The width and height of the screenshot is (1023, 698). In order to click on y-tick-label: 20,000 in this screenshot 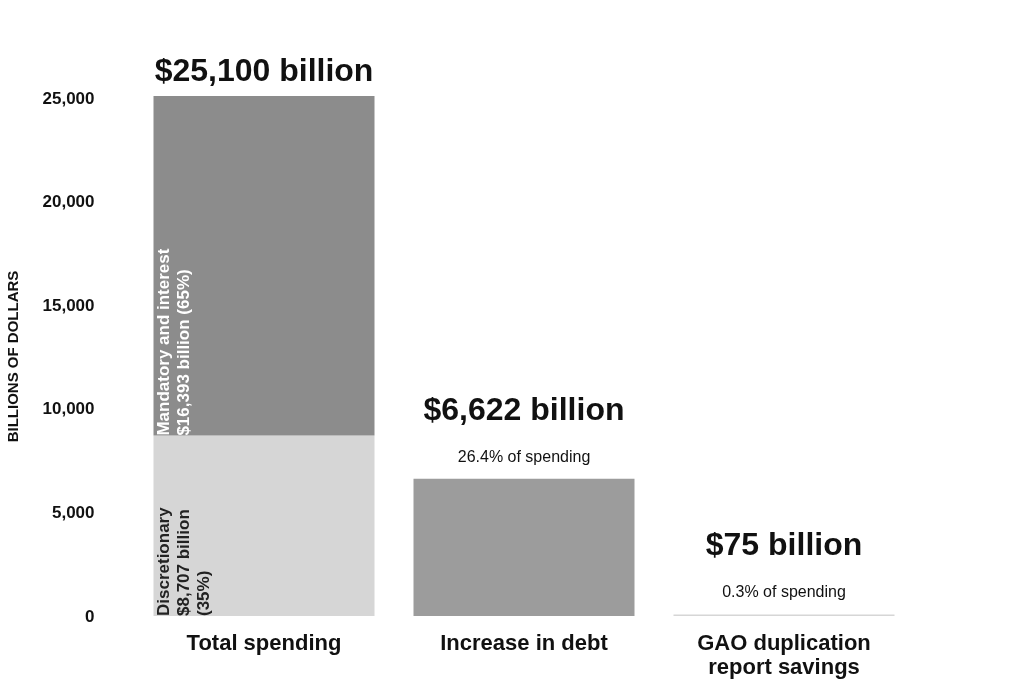, I will do `click(68, 202)`.